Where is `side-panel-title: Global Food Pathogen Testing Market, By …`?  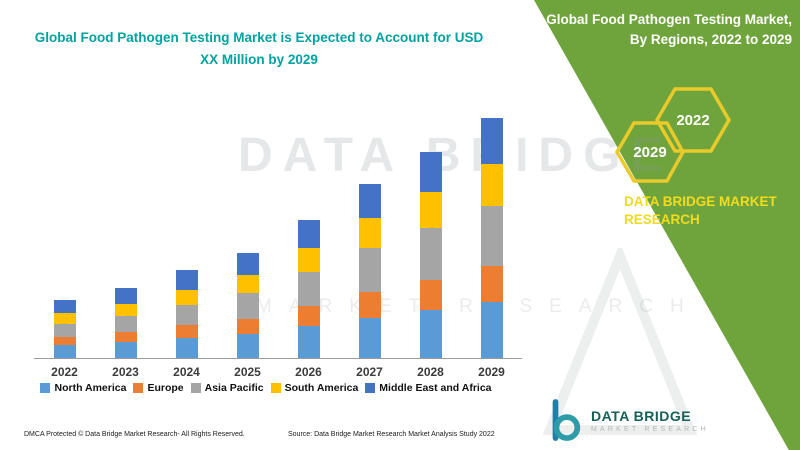 side-panel-title: Global Food Pathogen Testing Market, By … is located at coordinates (669, 30).